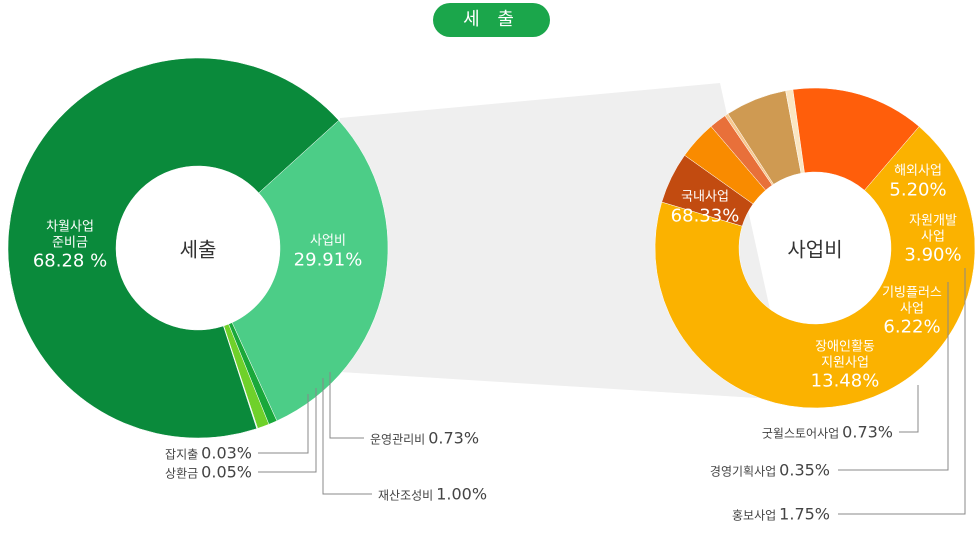  I want to click on segment-name: 상환금, so click(182, 473).